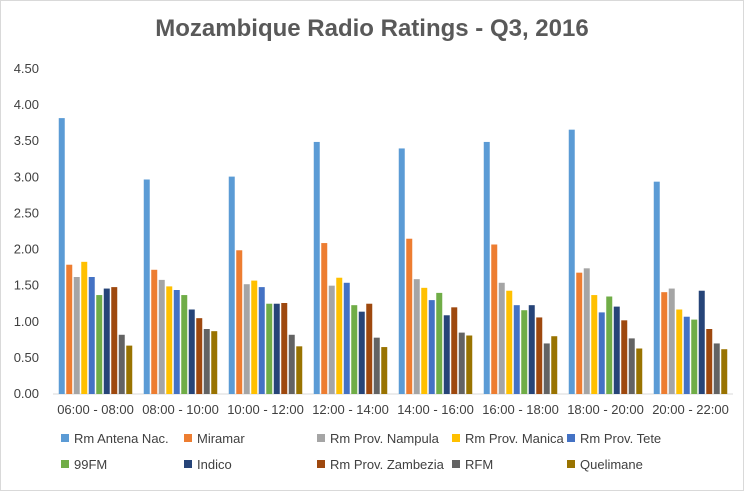 The image size is (744, 491). What do you see at coordinates (26, 68) in the screenshot?
I see `y-tick-label: 4.50` at bounding box center [26, 68].